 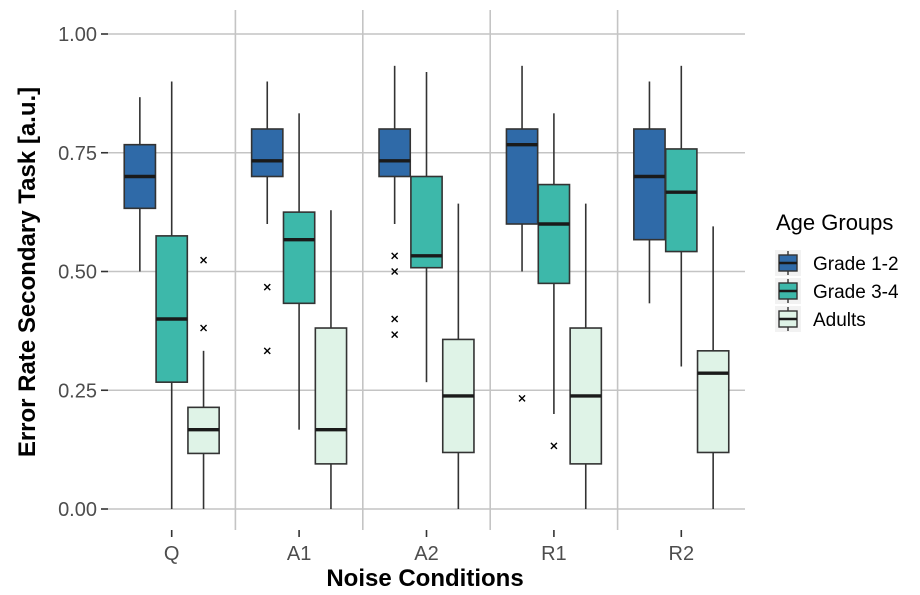 What do you see at coordinates (522, 233) in the screenshot?
I see `box-grade-1-2-r1` at bounding box center [522, 233].